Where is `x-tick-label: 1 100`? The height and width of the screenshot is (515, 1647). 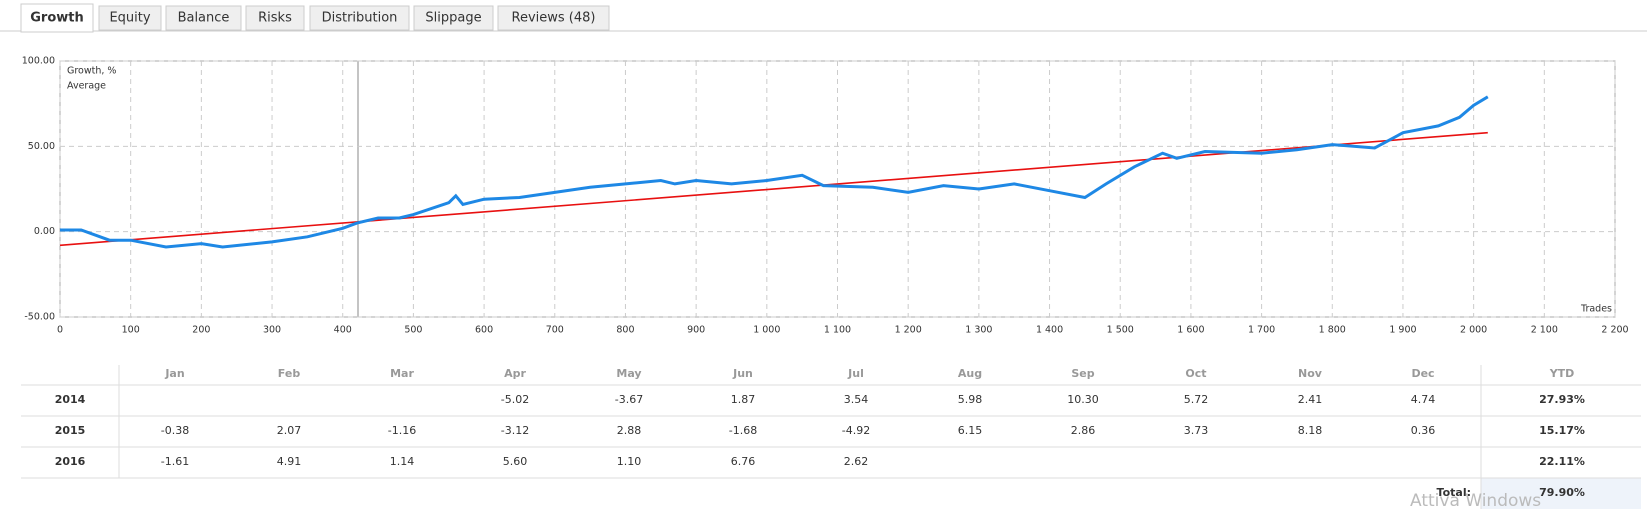
x-tick-label: 1 100 is located at coordinates (837, 330).